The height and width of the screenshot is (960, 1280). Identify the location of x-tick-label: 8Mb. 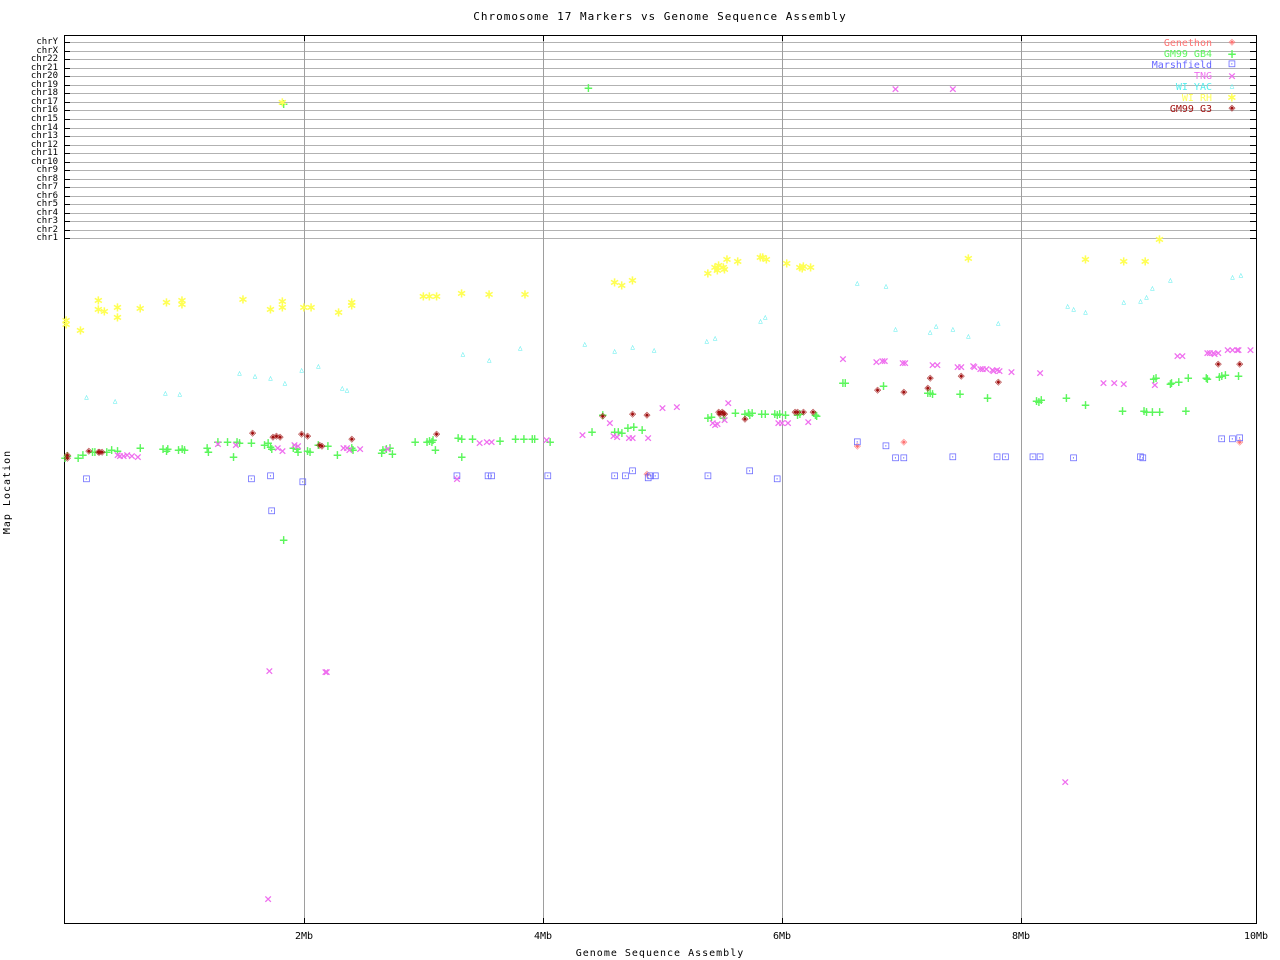
(1021, 936).